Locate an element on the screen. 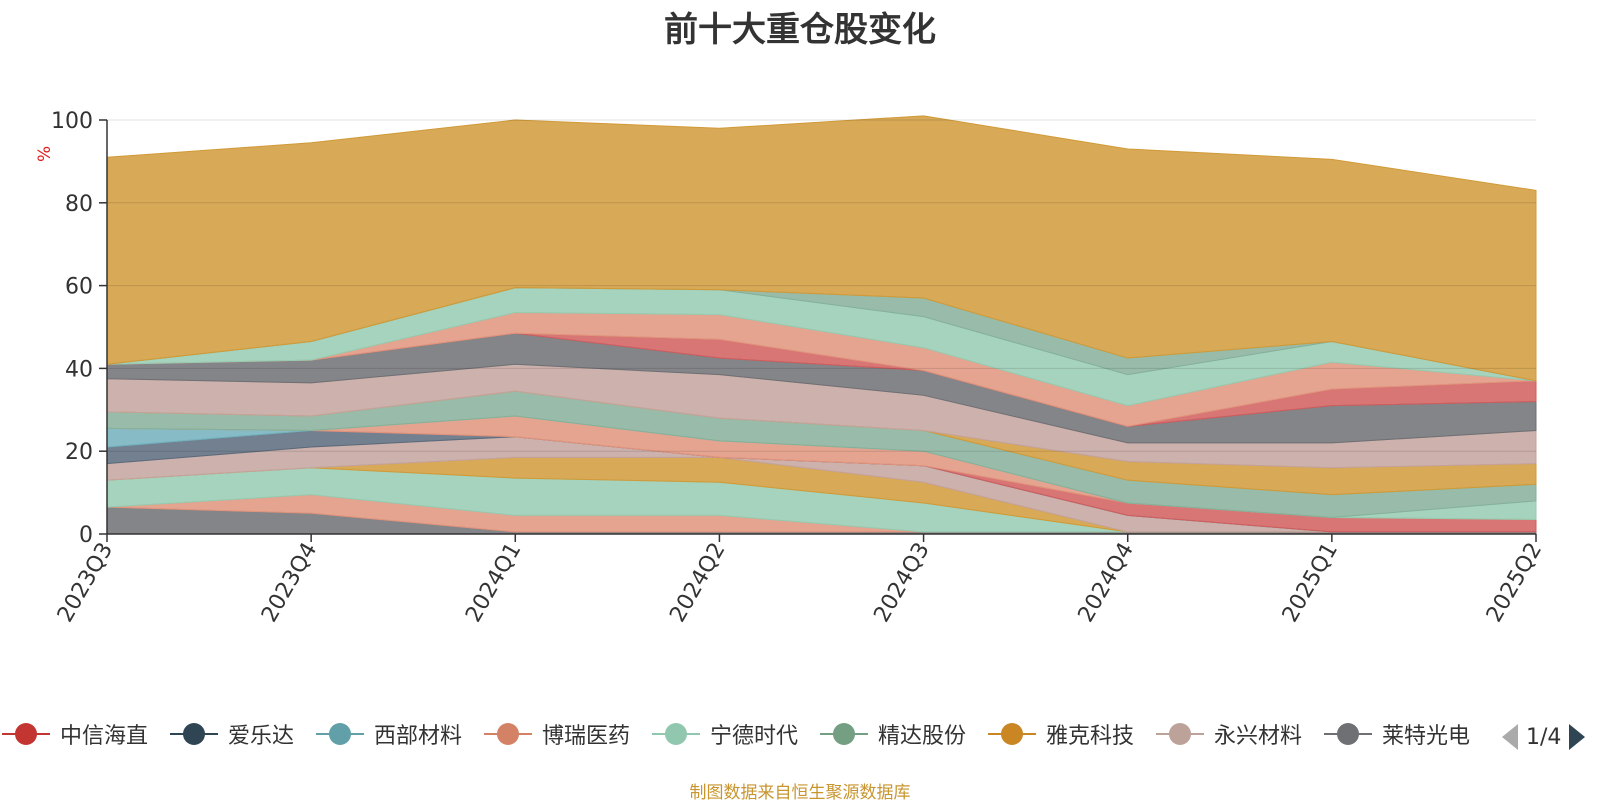 The width and height of the screenshot is (1600, 803). x-tick-label: 2023Q4 is located at coordinates (289, 583).